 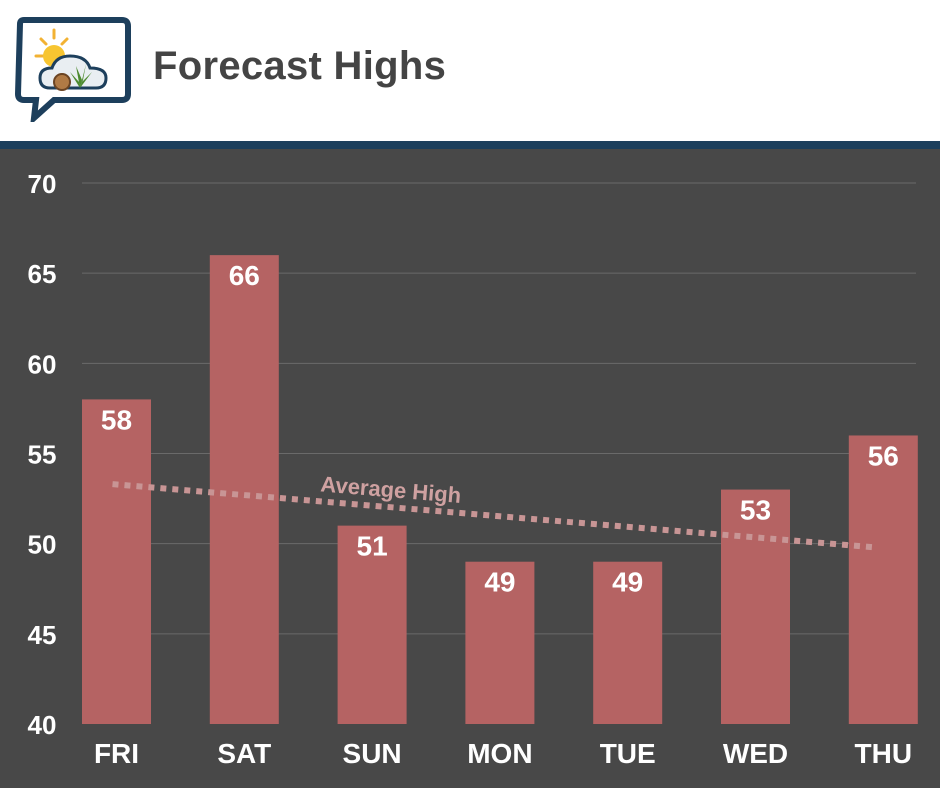 What do you see at coordinates (244, 753) in the screenshot?
I see `x-category-label: SAT` at bounding box center [244, 753].